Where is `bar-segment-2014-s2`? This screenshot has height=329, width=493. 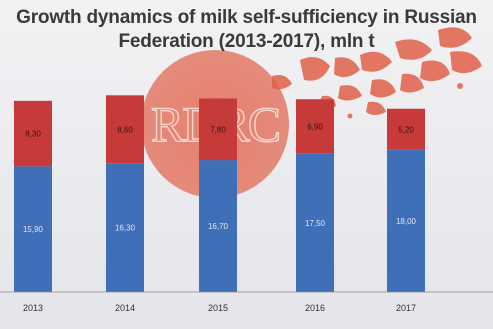
bar-segment-2014-s2 is located at coordinates (125, 129).